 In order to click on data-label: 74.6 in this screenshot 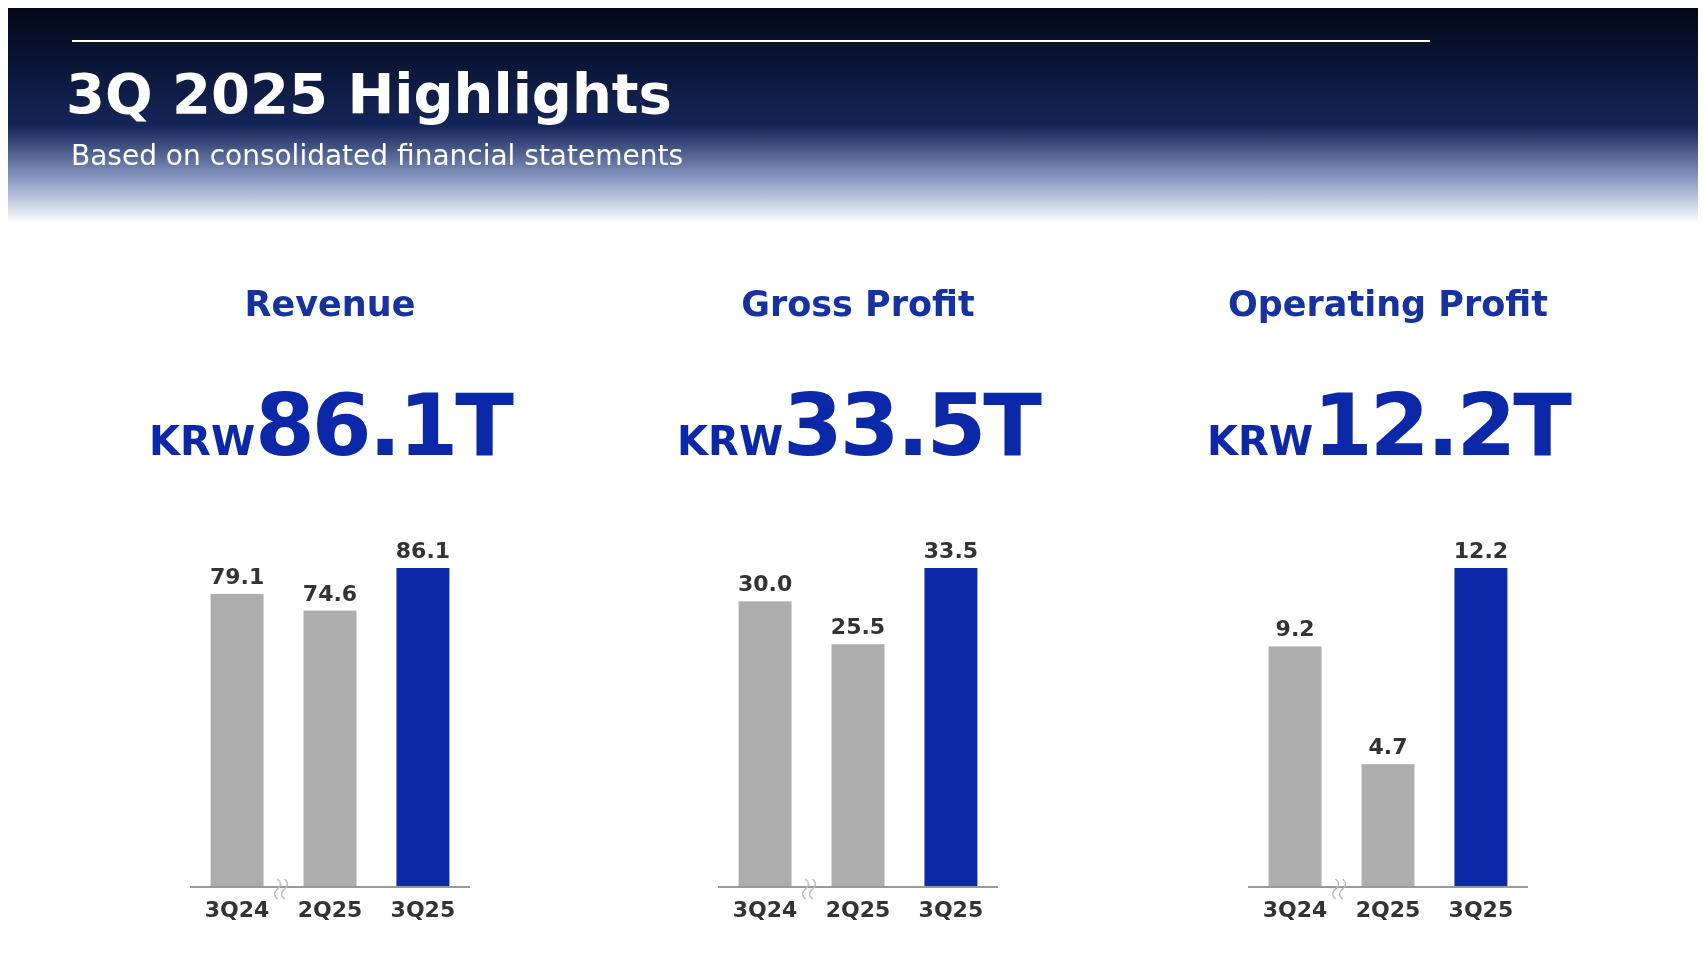, I will do `click(330, 593)`.